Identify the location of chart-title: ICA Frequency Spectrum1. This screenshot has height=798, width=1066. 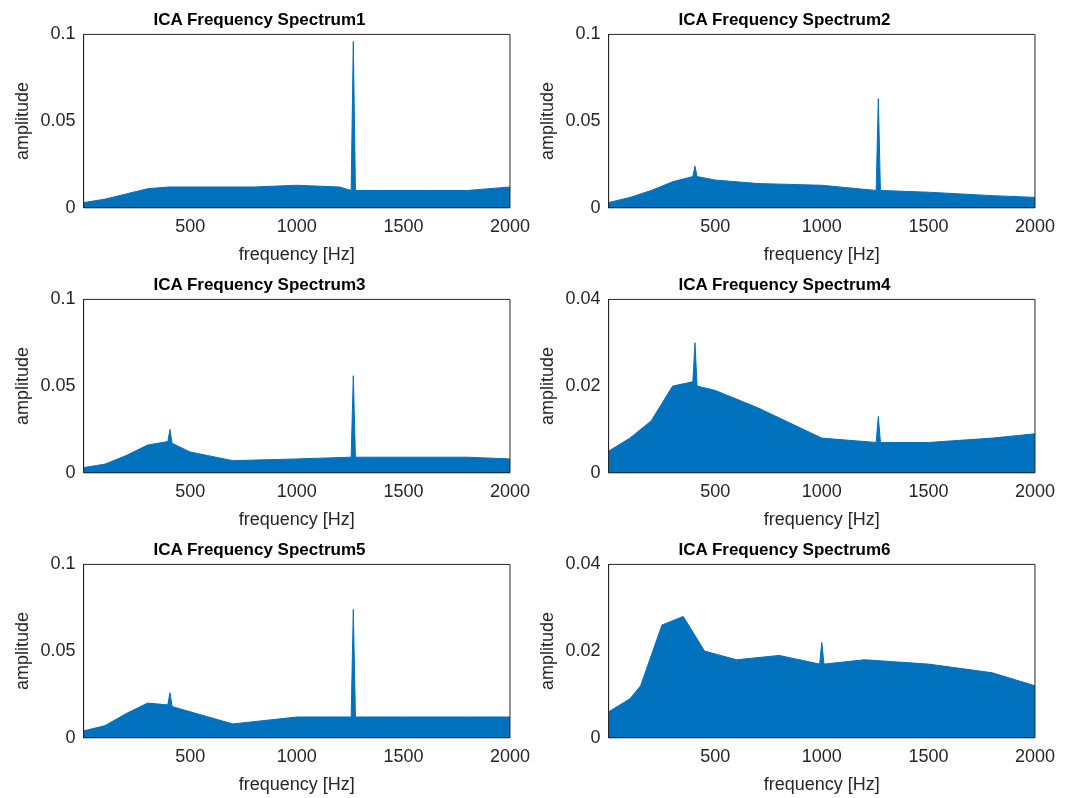
(259, 19).